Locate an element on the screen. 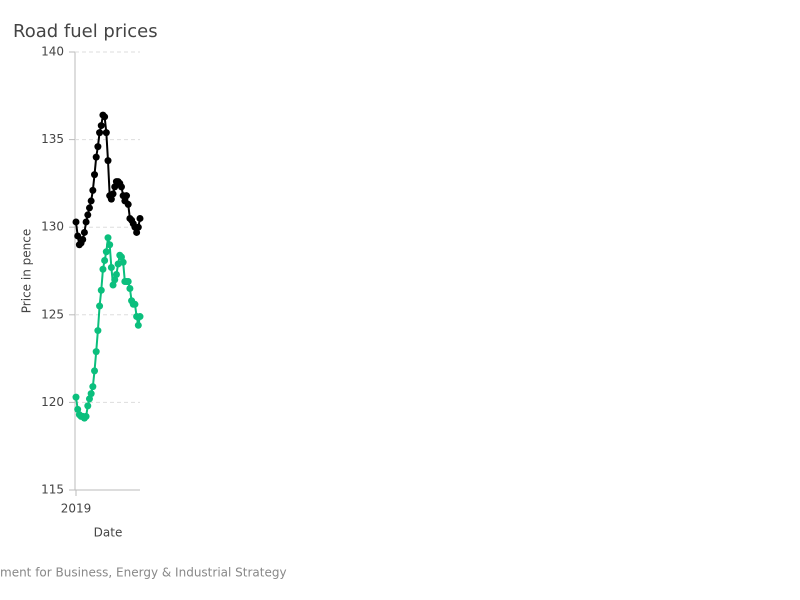 This screenshot has height=600, width=800. y-tick-label: 115 is located at coordinates (52, 490).